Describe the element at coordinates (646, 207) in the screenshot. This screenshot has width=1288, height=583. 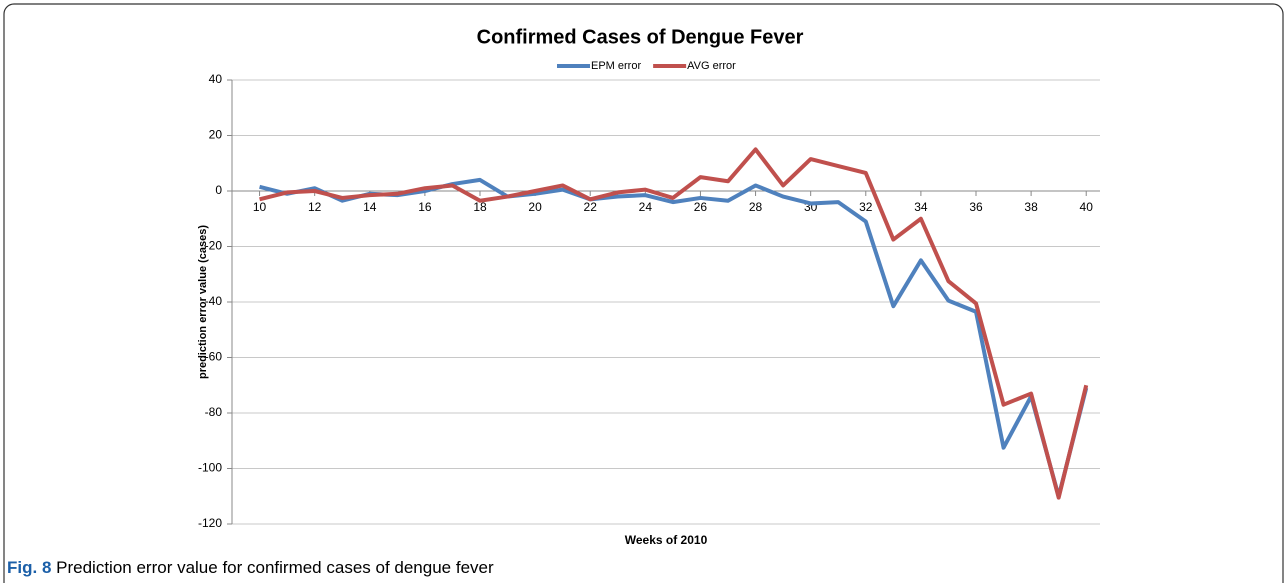
I see `x-tick-label: 24` at that location.